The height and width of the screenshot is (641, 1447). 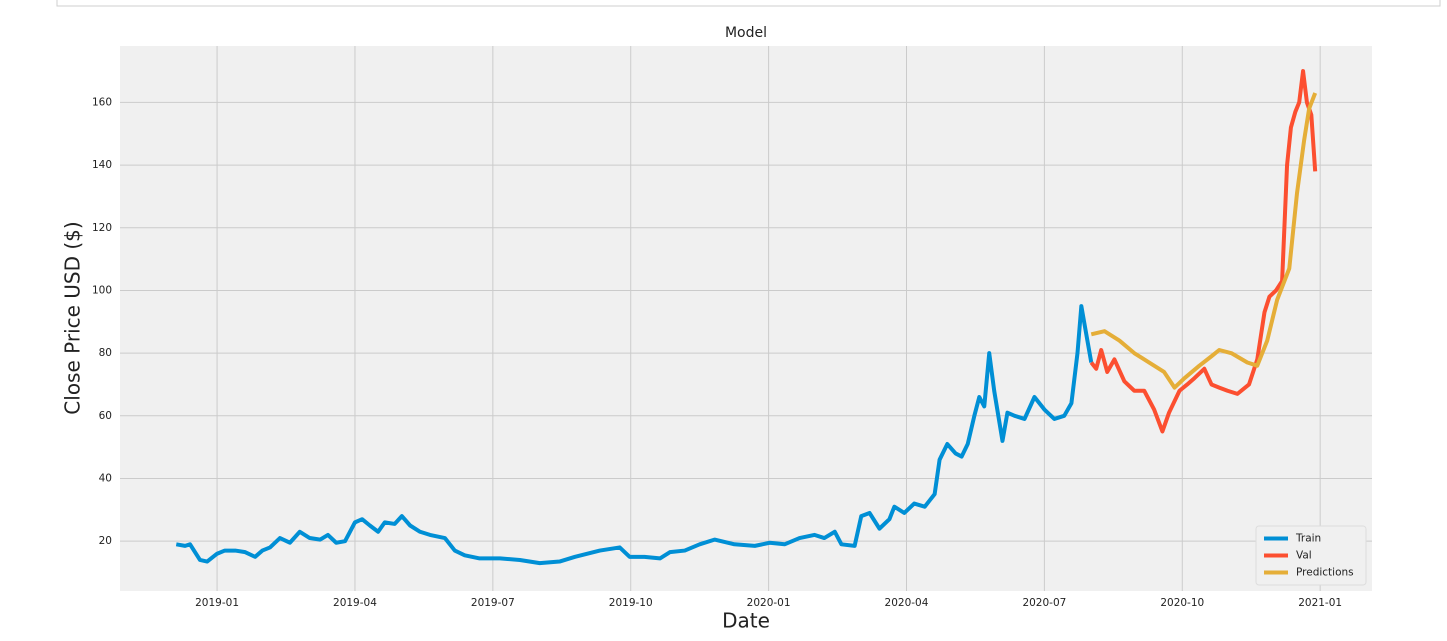 I want to click on x-tick-label: 2019-01, so click(x=217, y=603).